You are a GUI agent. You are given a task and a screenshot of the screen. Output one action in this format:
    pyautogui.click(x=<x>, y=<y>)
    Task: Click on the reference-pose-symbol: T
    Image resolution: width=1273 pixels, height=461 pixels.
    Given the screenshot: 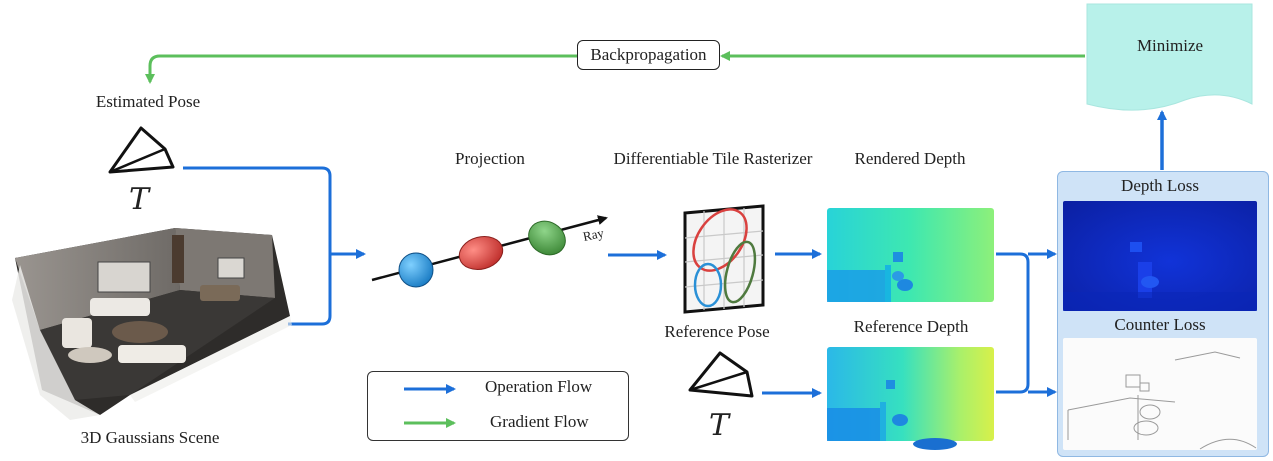 What is the action you would take?
    pyautogui.click(x=719, y=425)
    